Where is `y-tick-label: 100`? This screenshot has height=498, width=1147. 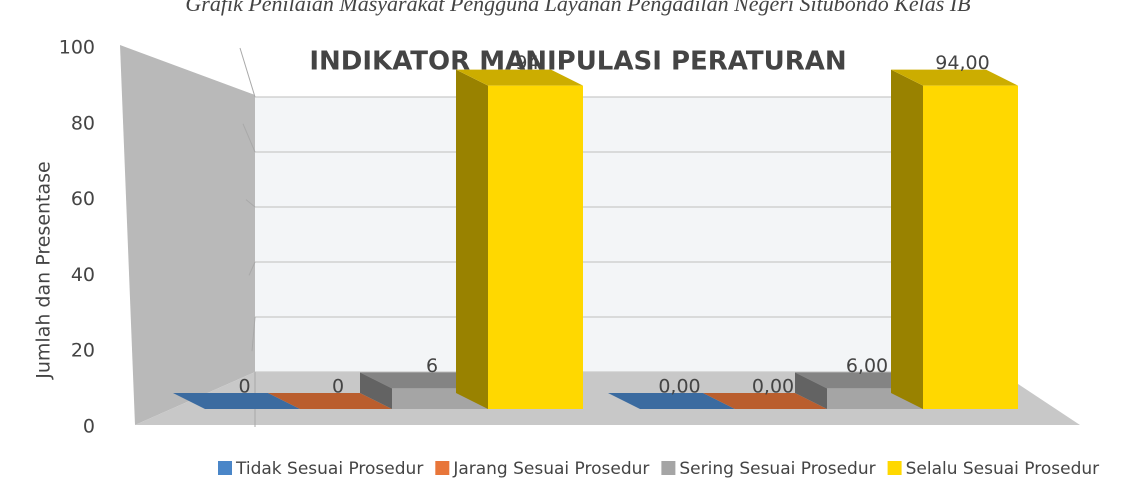 y-tick-label: 100 is located at coordinates (77, 48).